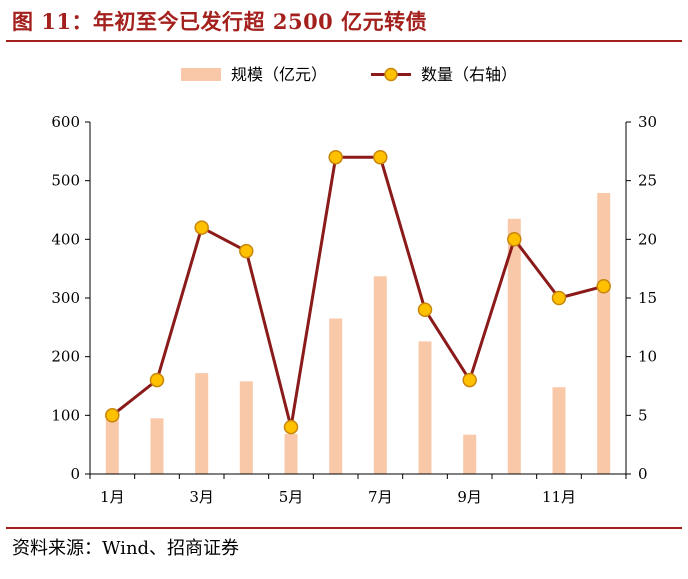 This screenshot has height=579, width=688. Describe the element at coordinates (391, 74) in the screenshot. I see `legend-line-marker` at that location.